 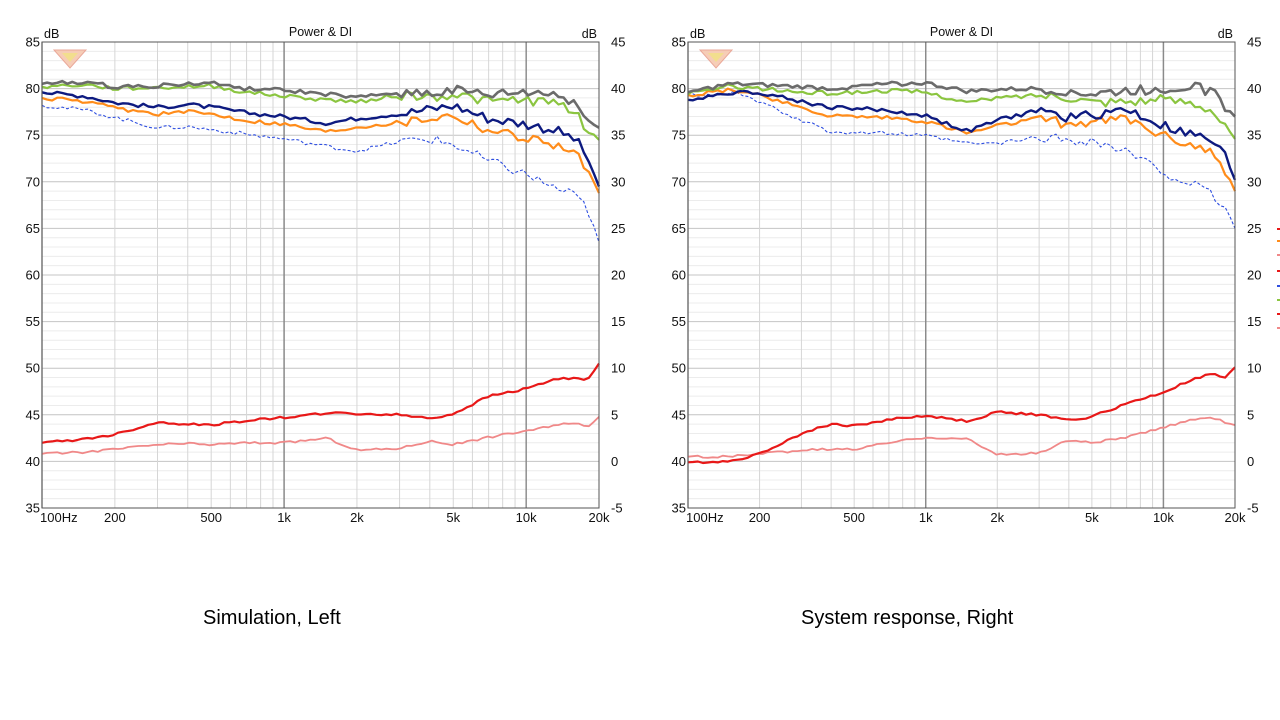 I want to click on series-sound-power, so click(x=320, y=145).